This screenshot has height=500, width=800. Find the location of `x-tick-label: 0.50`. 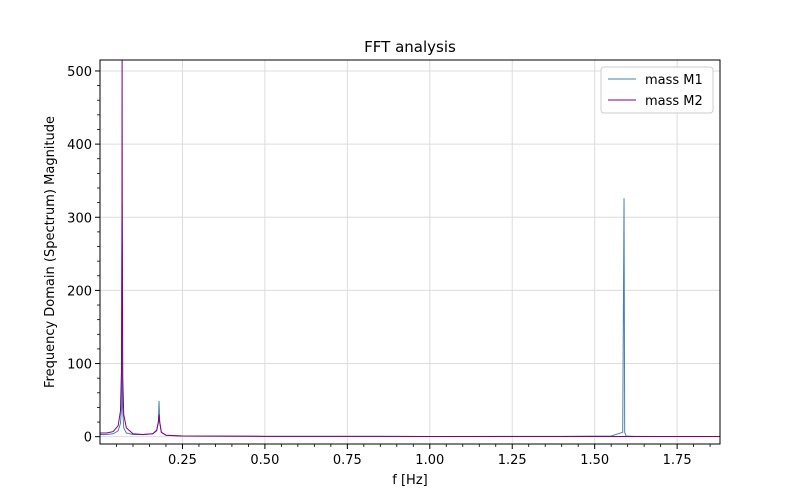

x-tick-label: 0.50 is located at coordinates (264, 460).